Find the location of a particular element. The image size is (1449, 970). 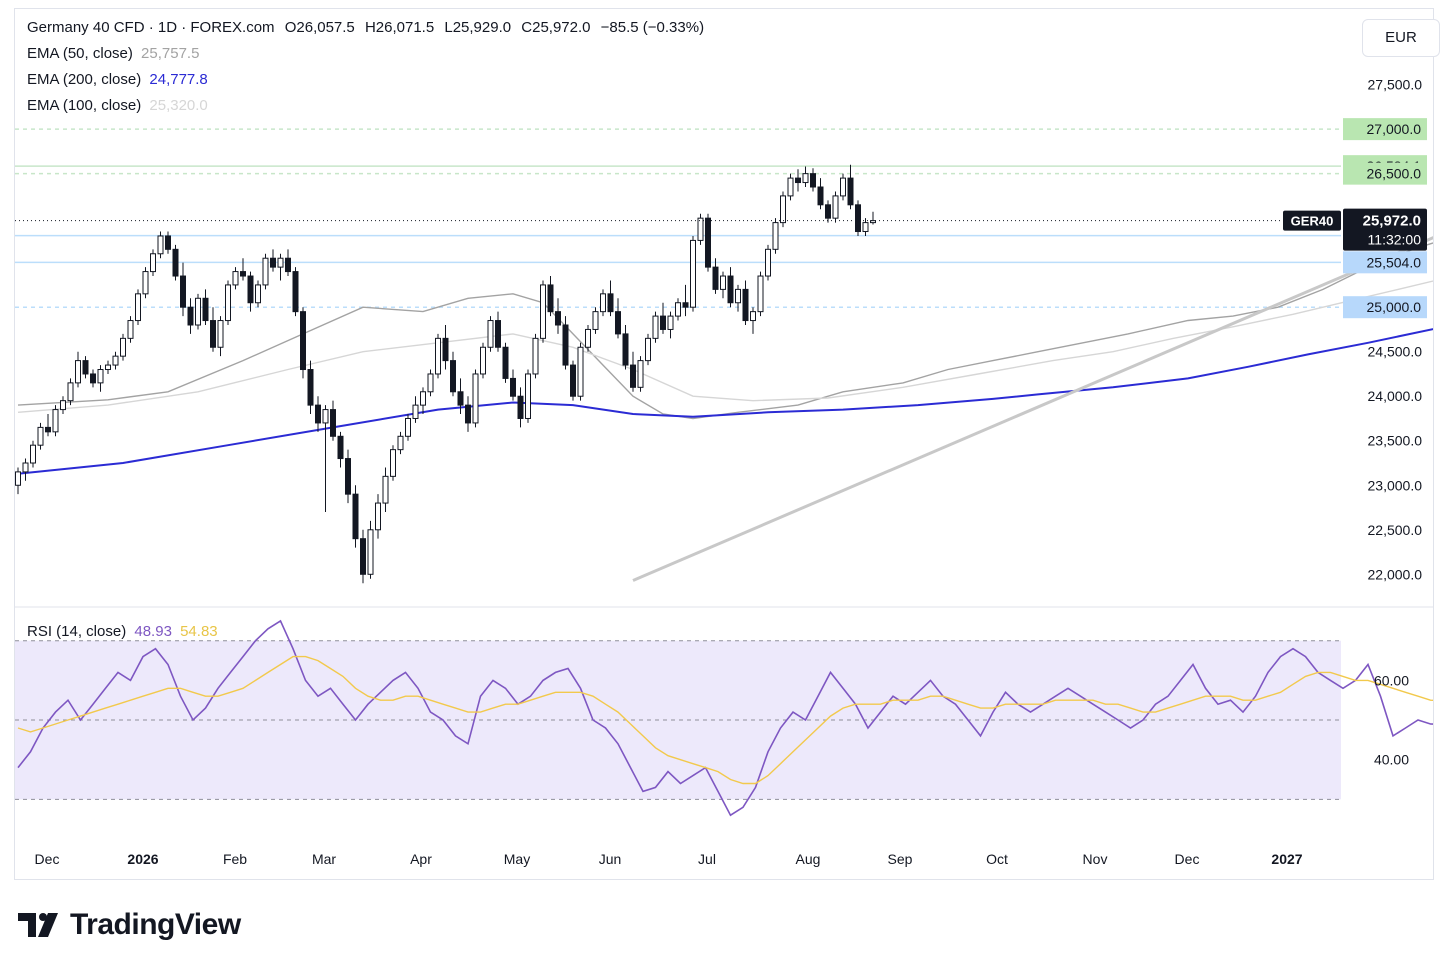

time-tick-label: 2027 is located at coordinates (1286, 859).